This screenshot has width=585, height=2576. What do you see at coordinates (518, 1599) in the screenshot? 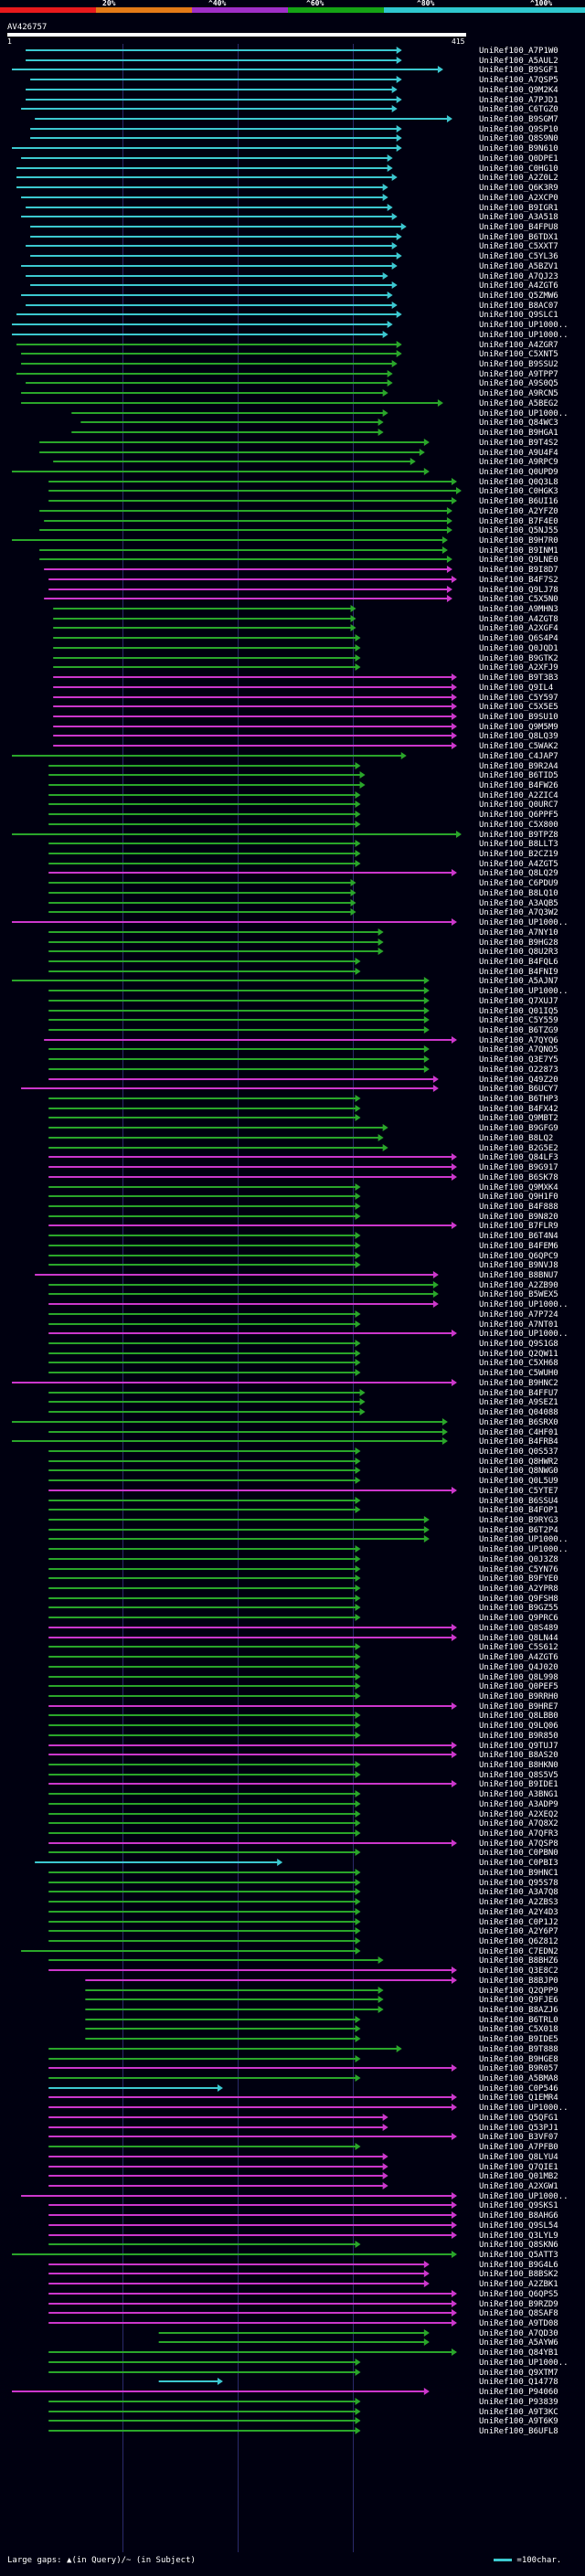
I see `hit-id: UniRef100_Q9FSH8` at bounding box center [518, 1599].